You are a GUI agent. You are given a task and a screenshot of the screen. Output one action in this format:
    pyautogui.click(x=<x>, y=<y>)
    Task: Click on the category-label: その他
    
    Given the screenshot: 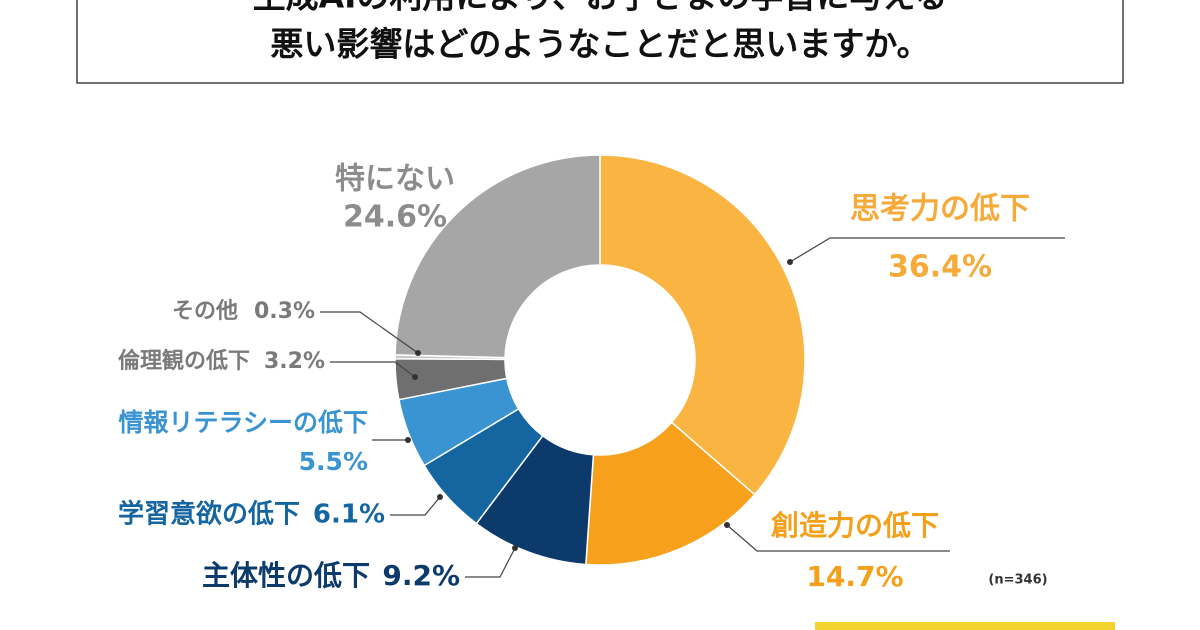 What is the action you would take?
    pyautogui.click(x=205, y=311)
    